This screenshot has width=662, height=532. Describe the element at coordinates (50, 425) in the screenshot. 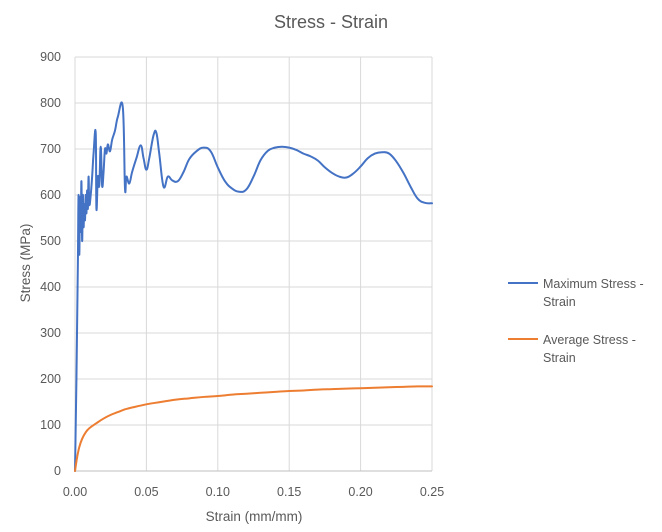

I see `y-tick-label: 100` at that location.